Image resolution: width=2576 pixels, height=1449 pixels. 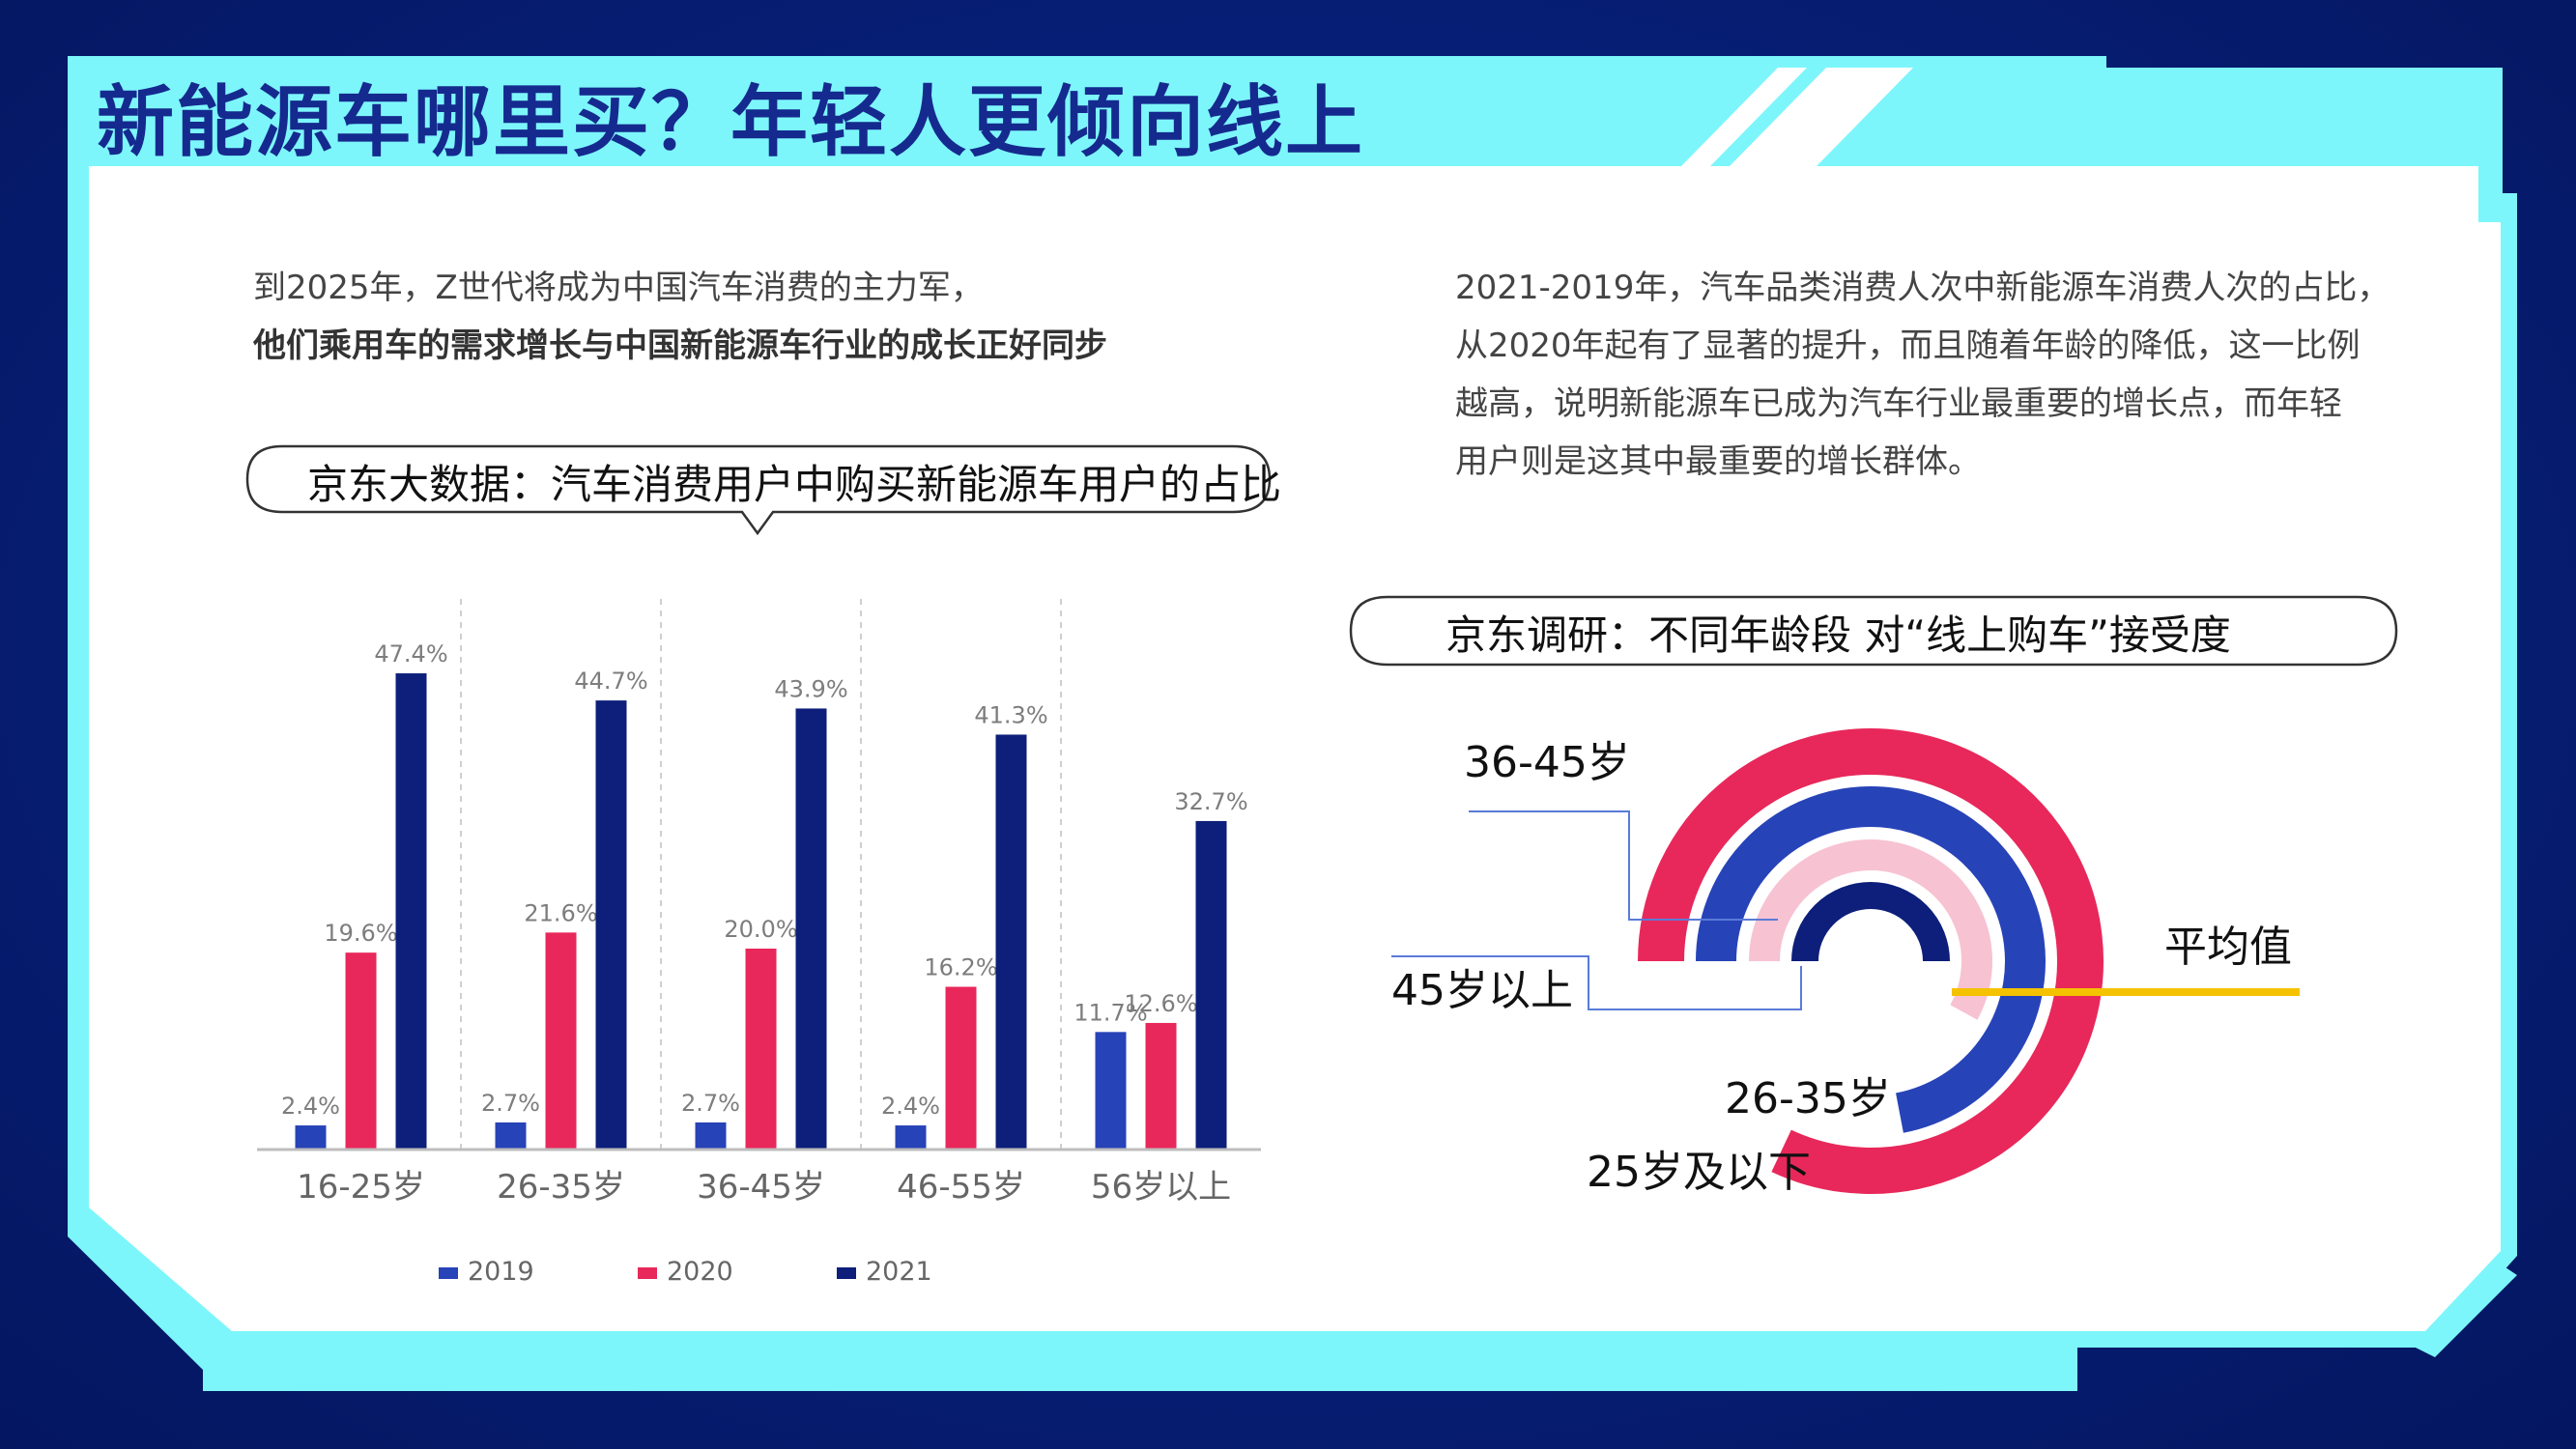 What do you see at coordinates (1838, 635) in the screenshot?
I see `radial-chart-title: 京东调研：不同年龄段 对“线上购车”接受度` at bounding box center [1838, 635].